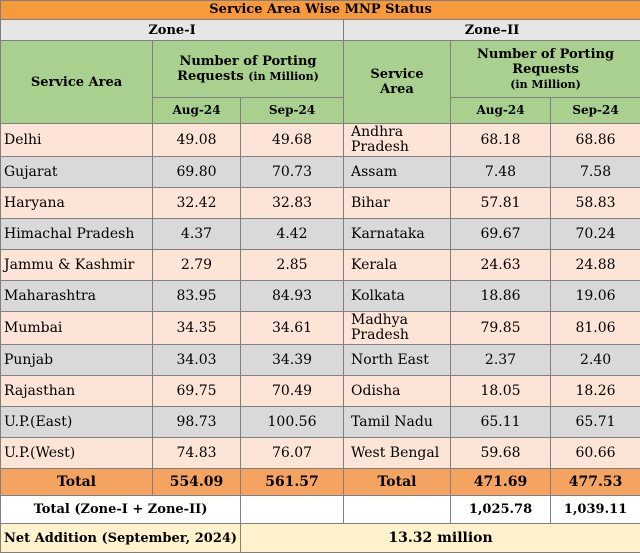 The height and width of the screenshot is (553, 640). I want to click on zone2-area-cell: Tamil Nadu, so click(397, 422).